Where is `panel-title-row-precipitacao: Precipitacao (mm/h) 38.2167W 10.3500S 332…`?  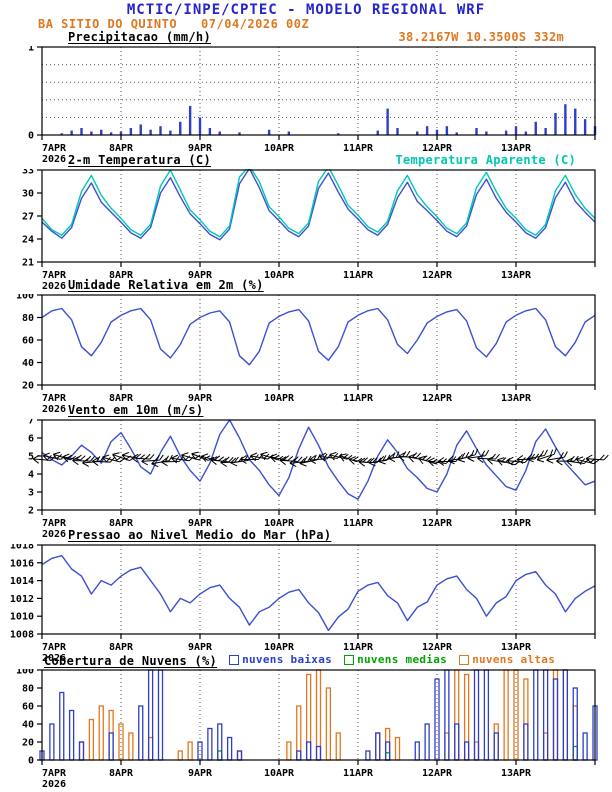
panel-title-row-precipitacao: Precipitacao (mm/h) 38.2167W 10.3500S 332… is located at coordinates (306, 38).